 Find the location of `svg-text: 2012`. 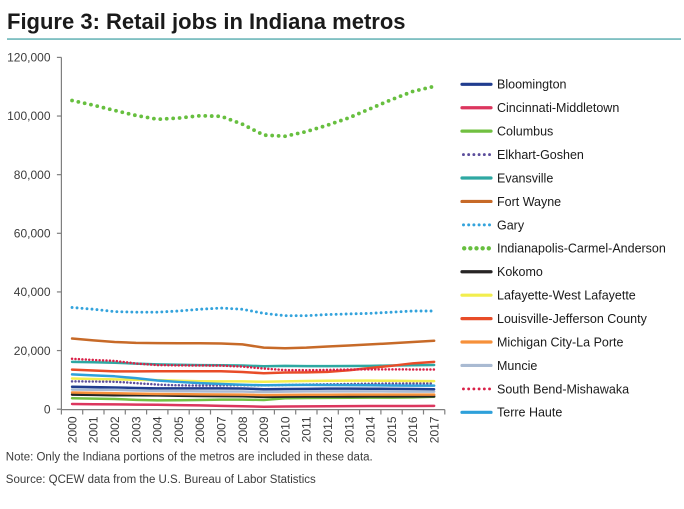

svg-text: 2012 is located at coordinates (328, 429).